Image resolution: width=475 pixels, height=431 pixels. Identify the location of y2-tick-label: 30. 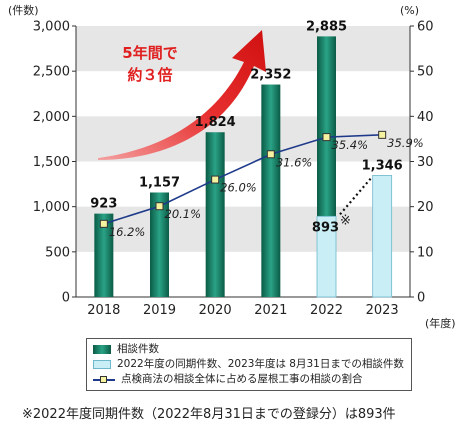
(425, 162).